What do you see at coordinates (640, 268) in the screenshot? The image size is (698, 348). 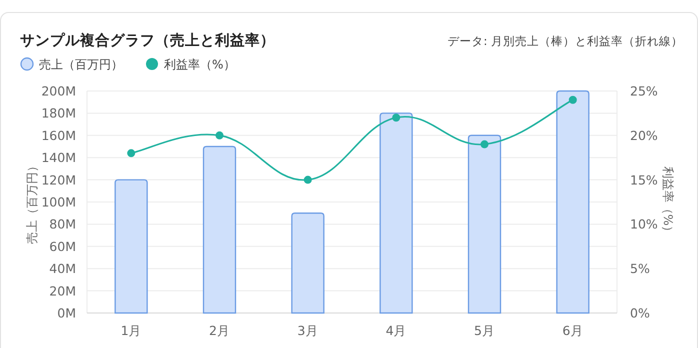 I see `y2-tick-label: 5%` at bounding box center [640, 268].